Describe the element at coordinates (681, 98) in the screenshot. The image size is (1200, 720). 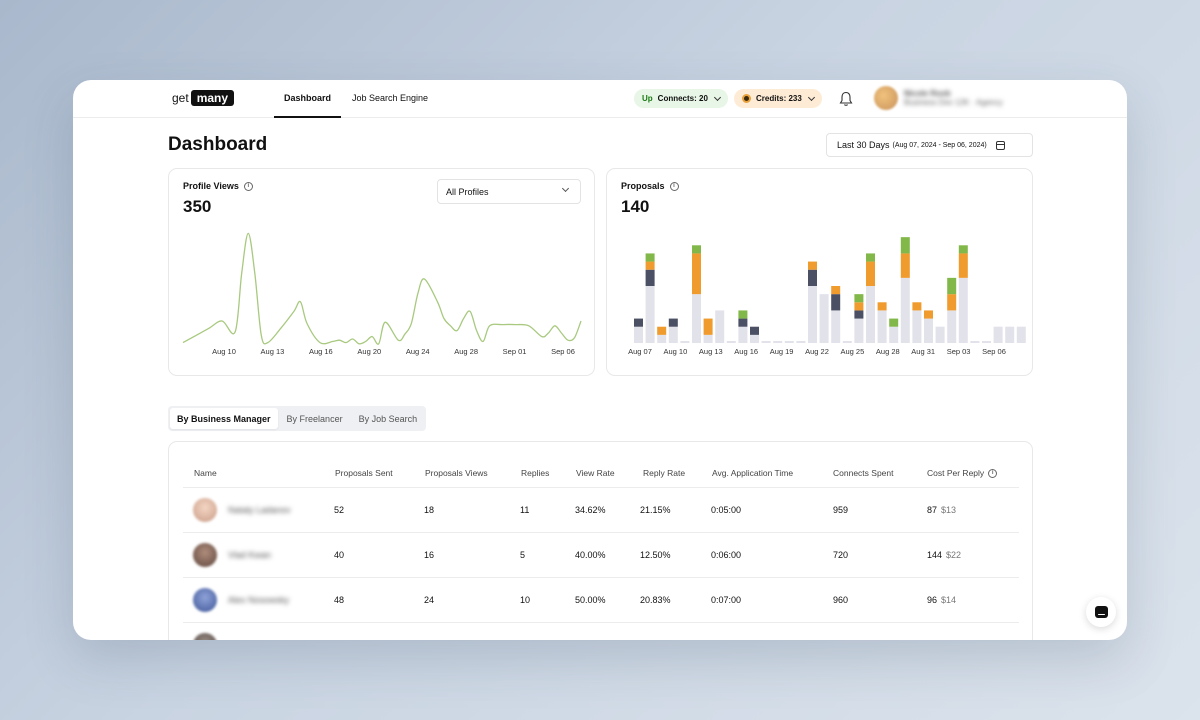
I see `connects-pill: Up Connects: 20` at that location.